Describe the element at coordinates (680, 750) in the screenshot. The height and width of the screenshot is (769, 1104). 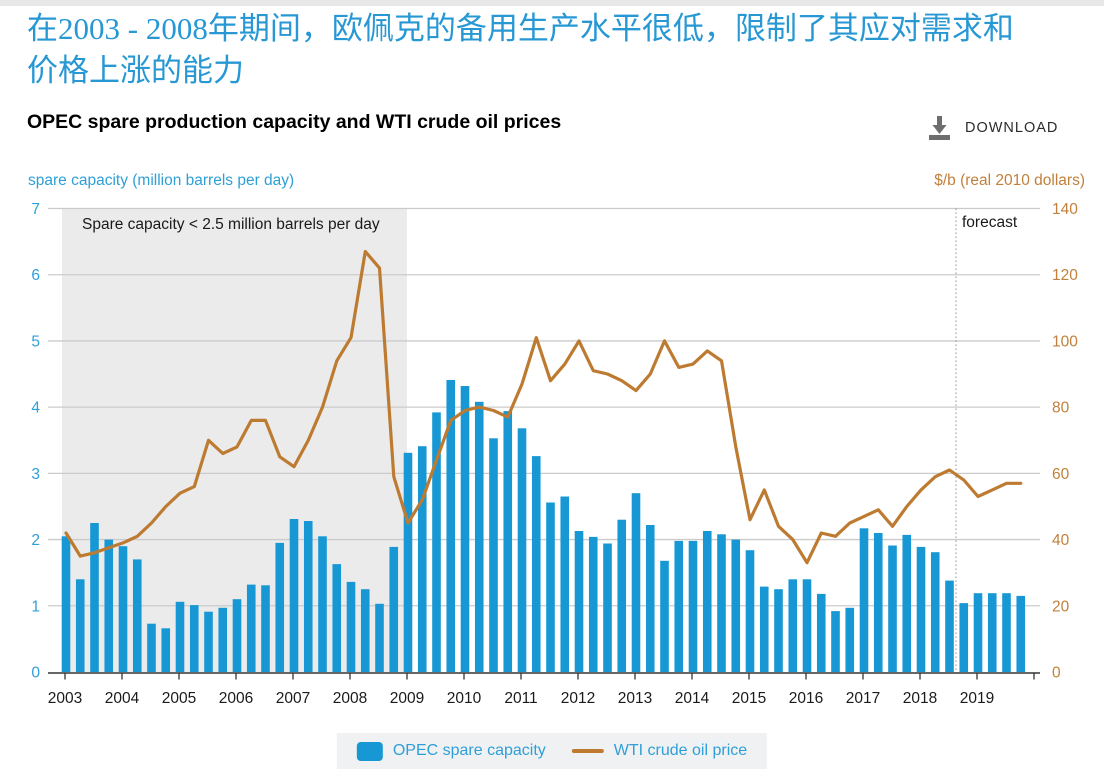
I see `legend-label-wti-price: WTI crude oil price` at that location.